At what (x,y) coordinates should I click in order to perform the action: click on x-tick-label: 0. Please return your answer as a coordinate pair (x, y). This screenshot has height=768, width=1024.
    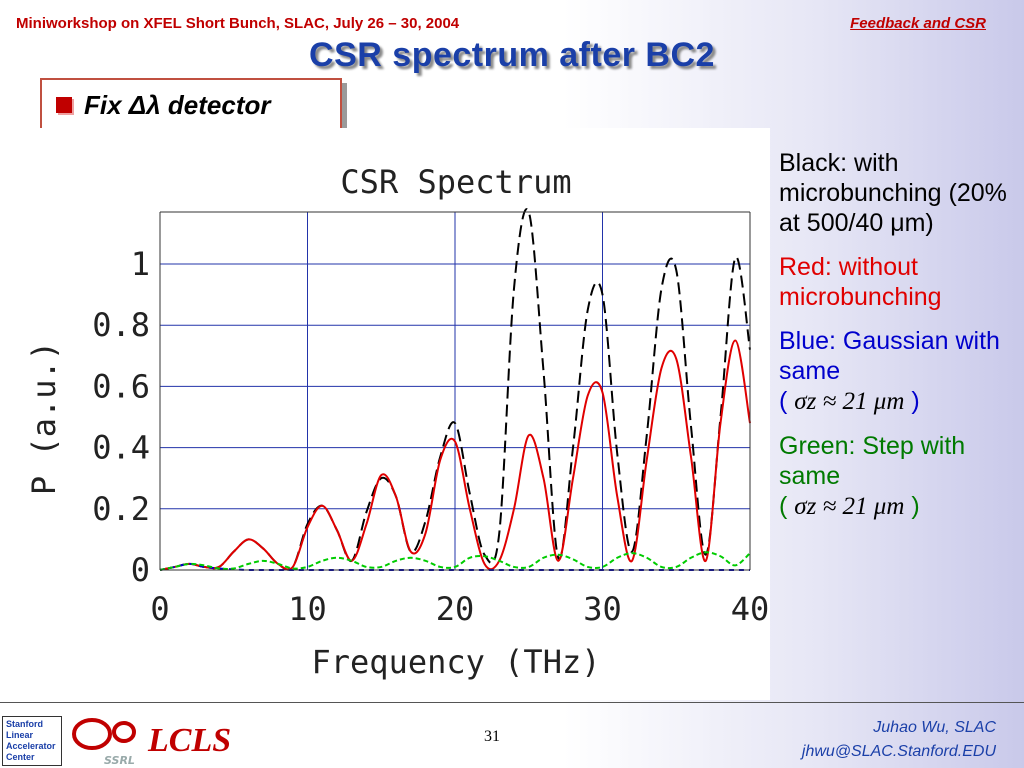
    Looking at the image, I should click on (159, 609).